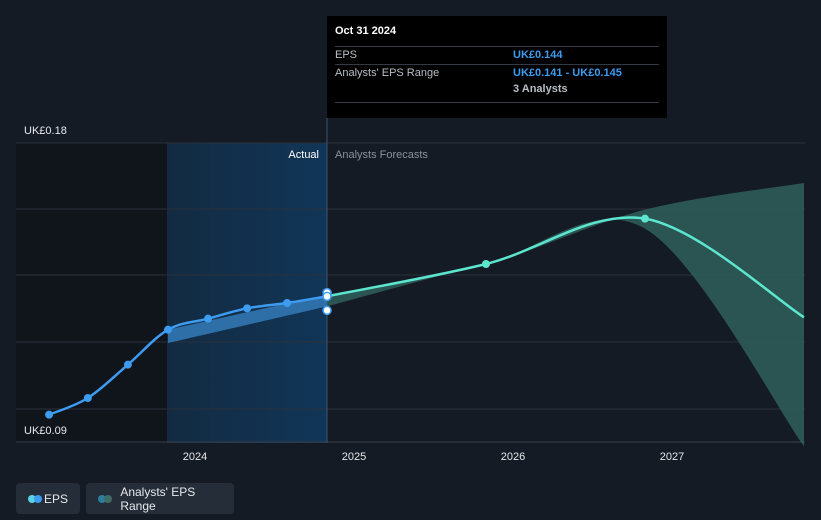 This screenshot has width=821, height=520. Describe the element at coordinates (303, 155) in the screenshot. I see `section-label-actual: Actual` at that location.